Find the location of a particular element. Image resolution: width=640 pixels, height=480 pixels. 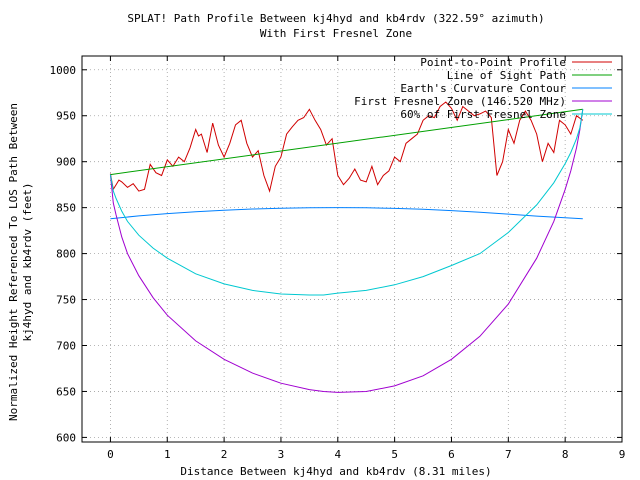

y-tick-label: 800 is located at coordinates (66, 254).